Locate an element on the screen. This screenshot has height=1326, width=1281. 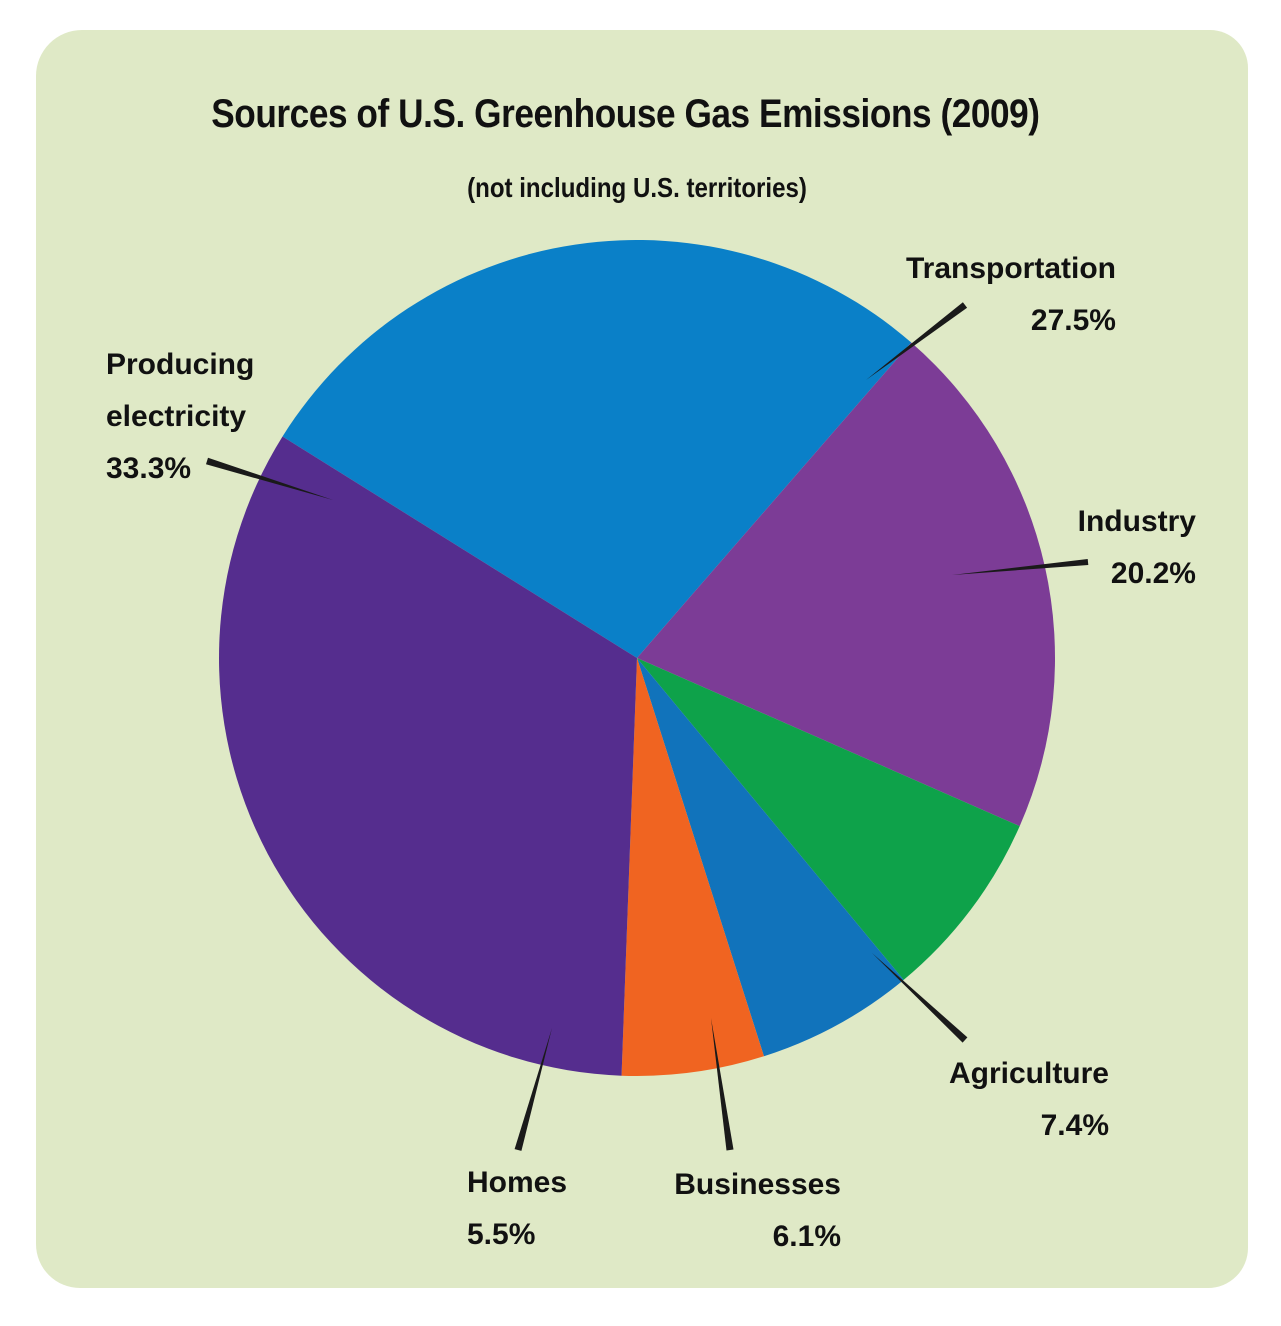
slice-value-businesses: 6.1% is located at coordinates (807, 1236).